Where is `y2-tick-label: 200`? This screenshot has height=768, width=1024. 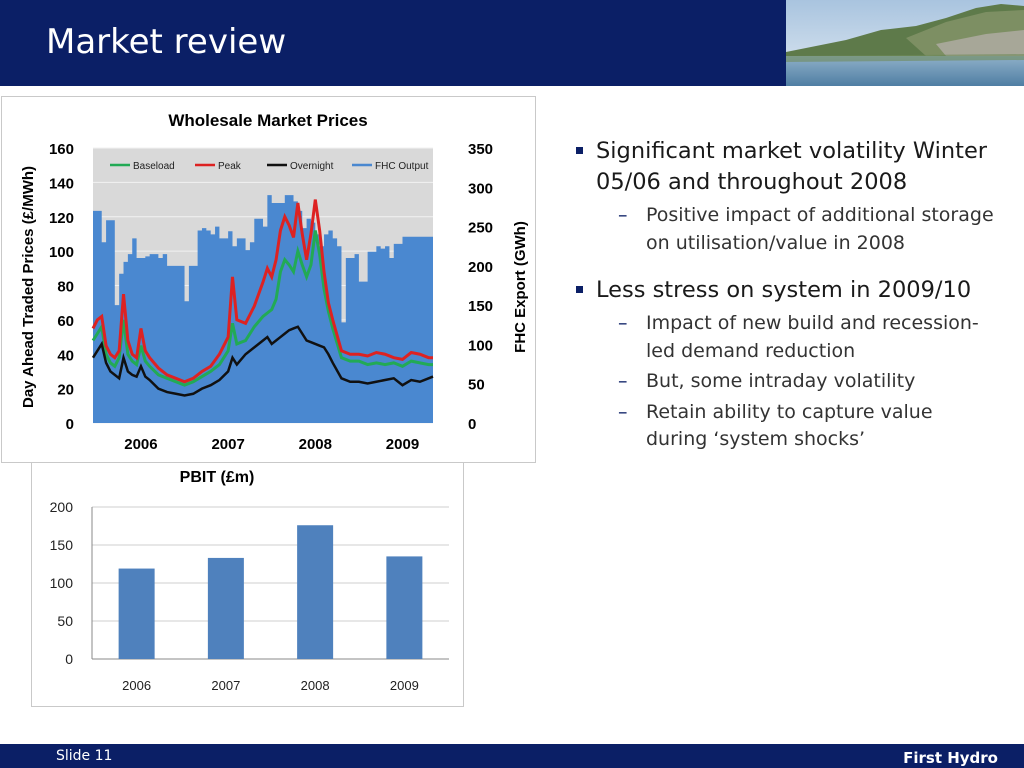 y2-tick-label: 200 is located at coordinates (480, 267).